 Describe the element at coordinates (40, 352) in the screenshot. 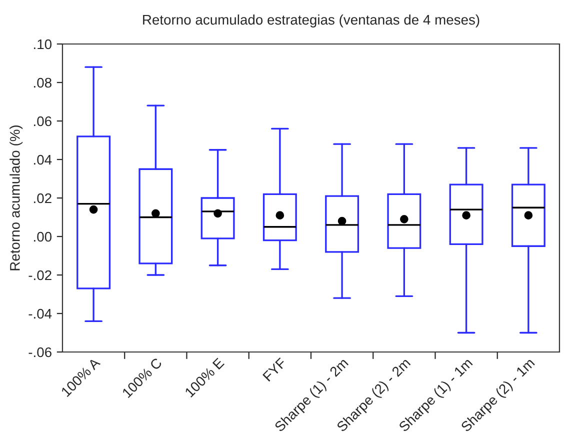

I see `y-tick-label: -.06` at that location.